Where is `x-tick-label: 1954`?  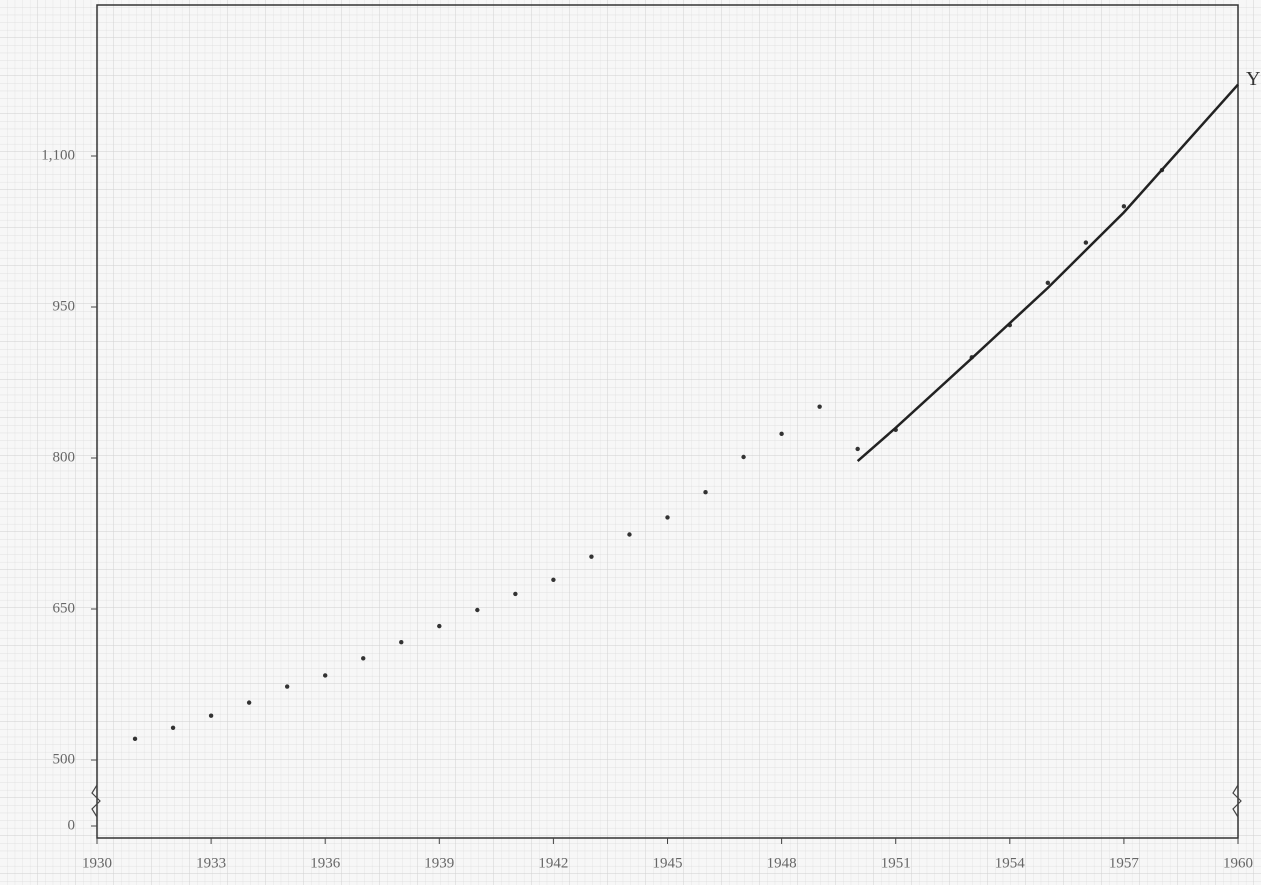 x-tick-label: 1954 is located at coordinates (1010, 863).